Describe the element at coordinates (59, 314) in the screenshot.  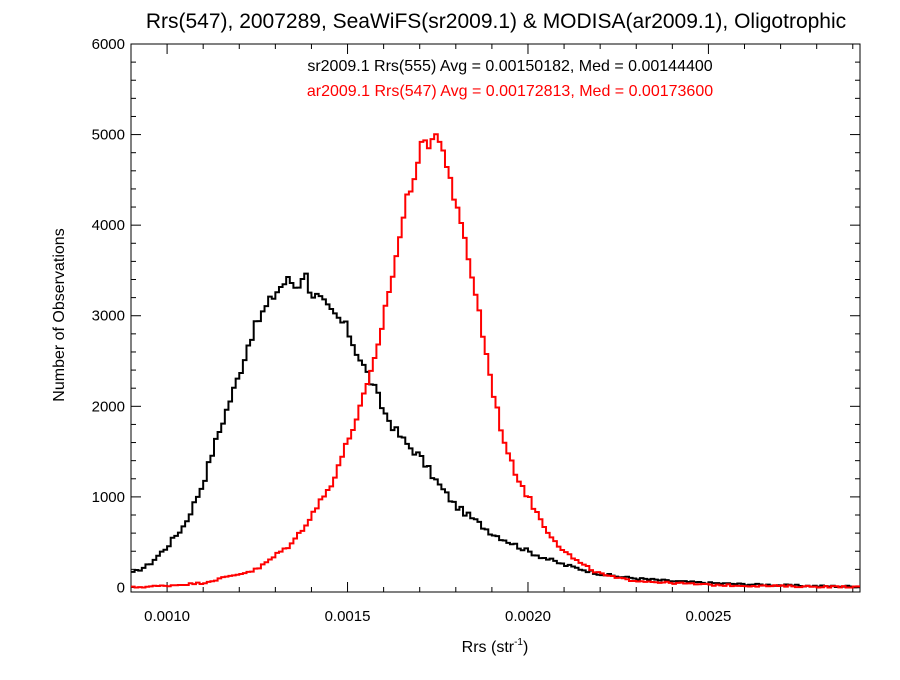
I see `y-axis-label: Number of Observations` at that location.